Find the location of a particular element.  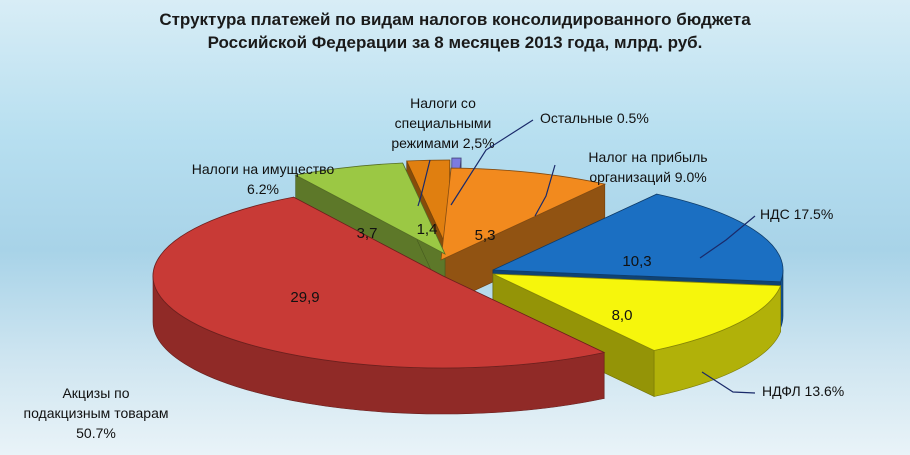

category-label-5: Налоги со специальными режимами 2,5% is located at coordinates (442, 123).